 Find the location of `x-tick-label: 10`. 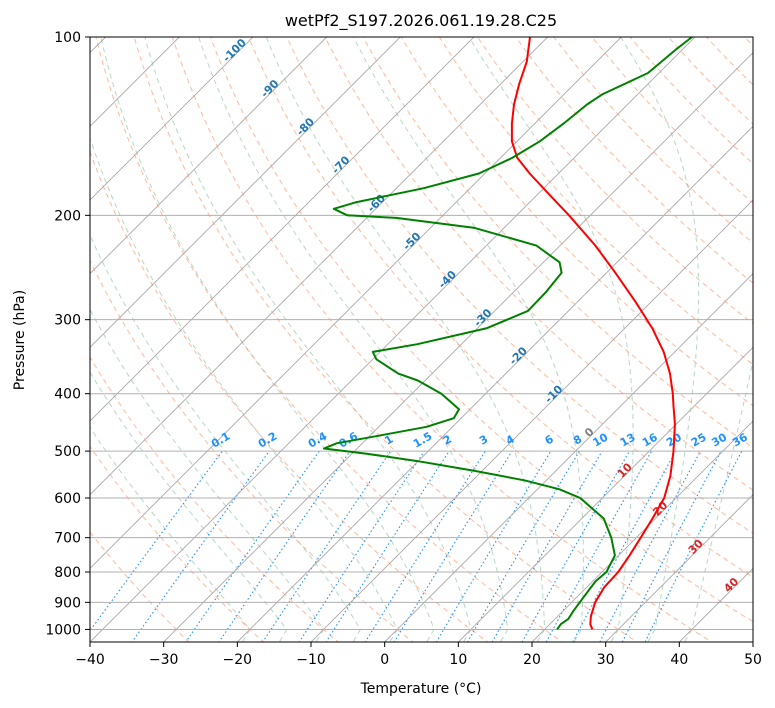

x-tick-label: 10 is located at coordinates (458, 660).